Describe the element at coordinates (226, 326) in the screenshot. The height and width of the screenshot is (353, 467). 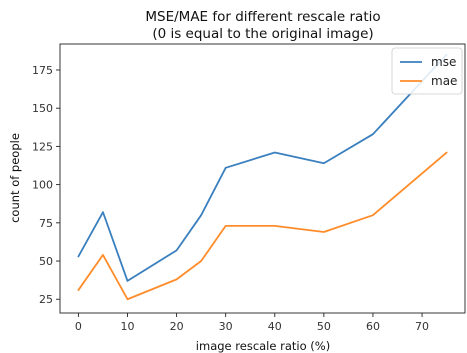
I see `x-tick-label: 30` at that location.